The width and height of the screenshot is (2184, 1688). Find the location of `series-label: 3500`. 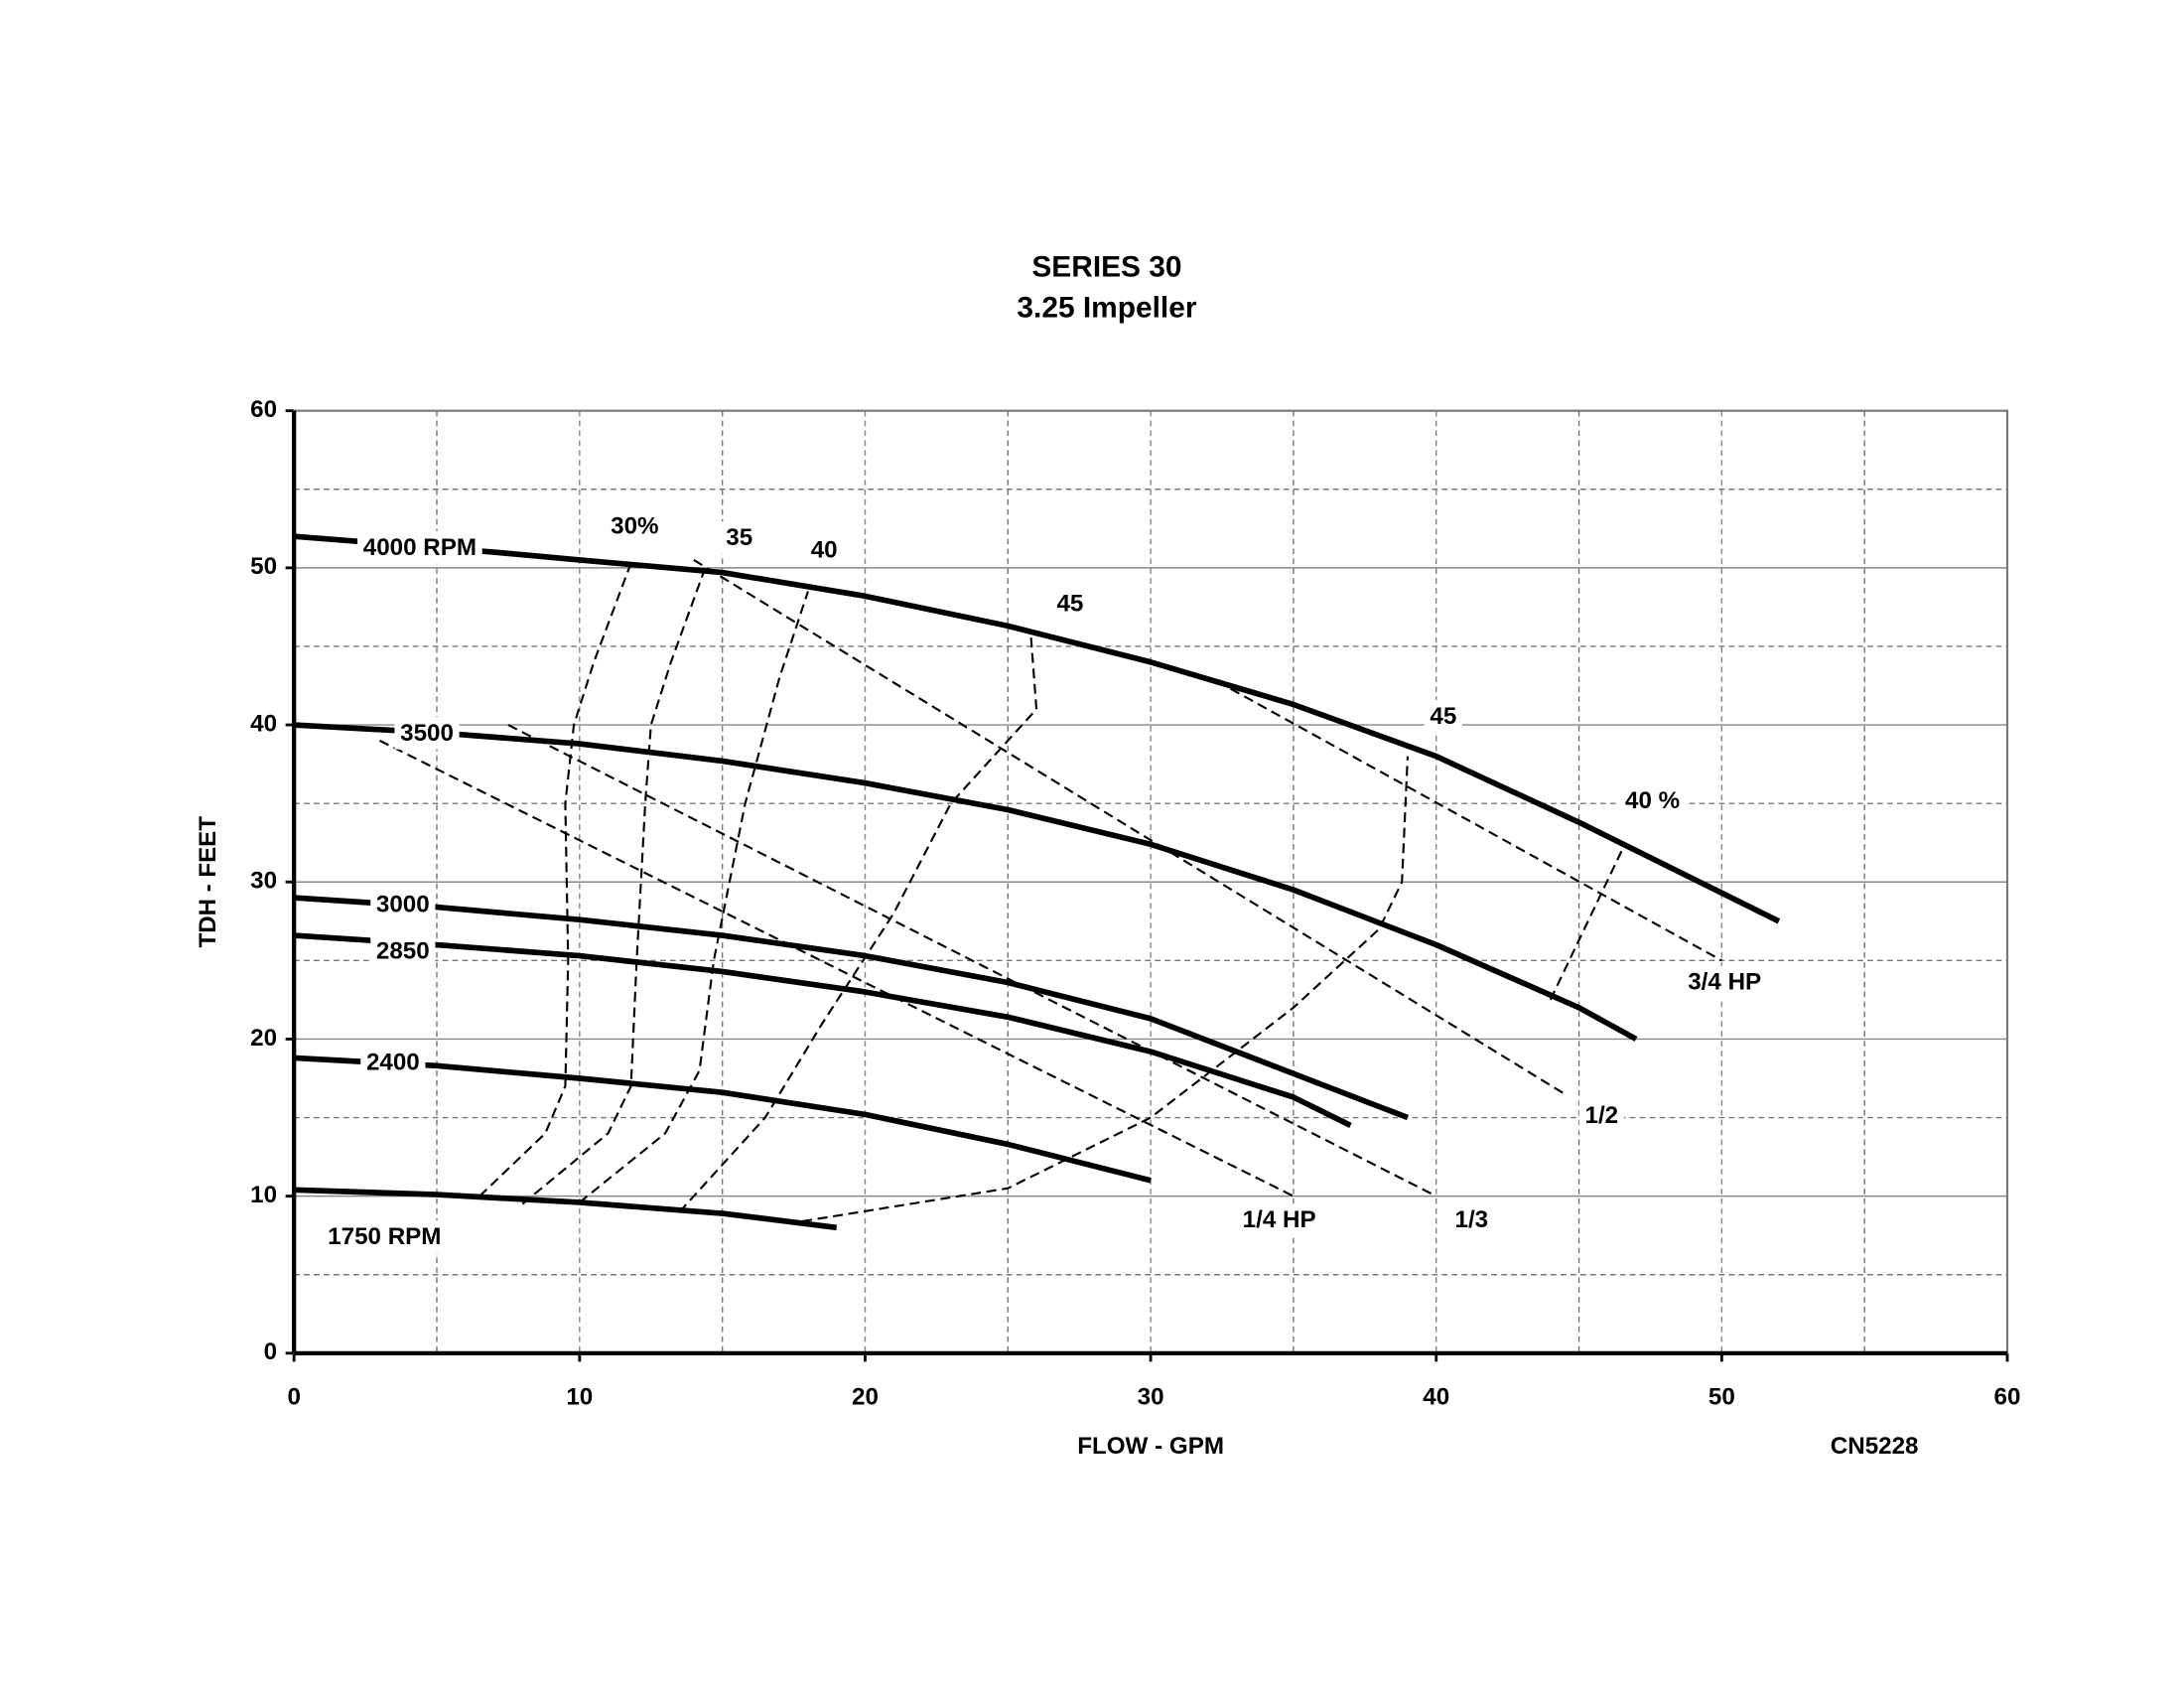

series-label: 3500 is located at coordinates (427, 733).